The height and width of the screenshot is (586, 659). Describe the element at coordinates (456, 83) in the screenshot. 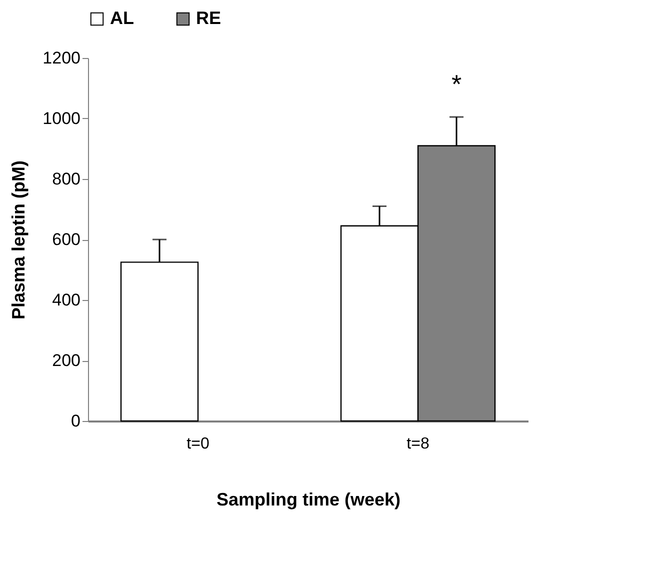

I see `annotation: *` at that location.